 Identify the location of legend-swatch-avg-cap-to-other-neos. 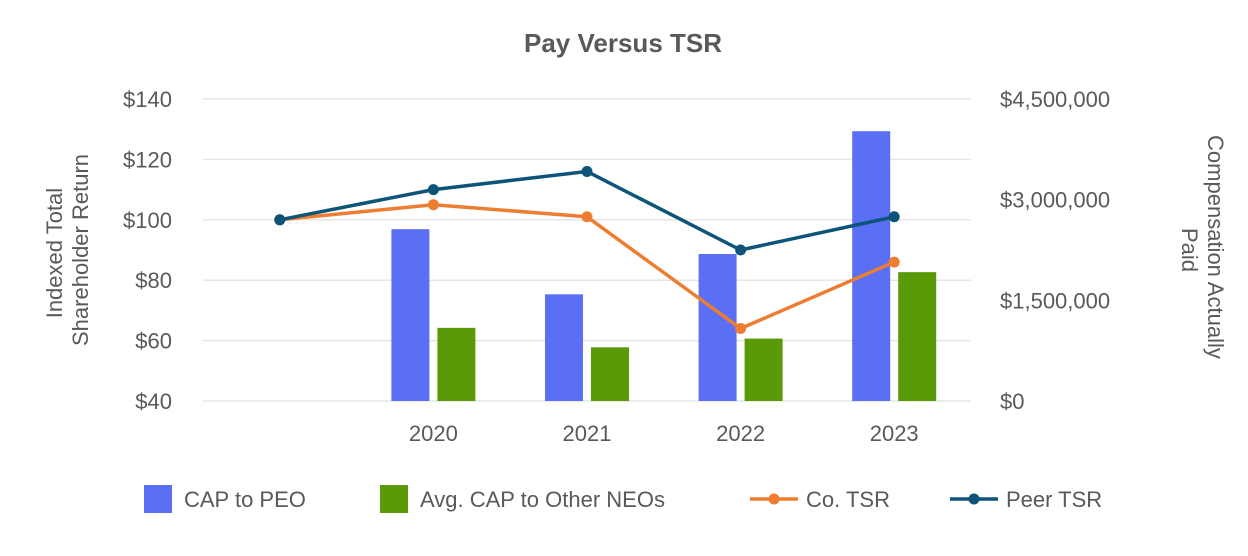
(394, 499).